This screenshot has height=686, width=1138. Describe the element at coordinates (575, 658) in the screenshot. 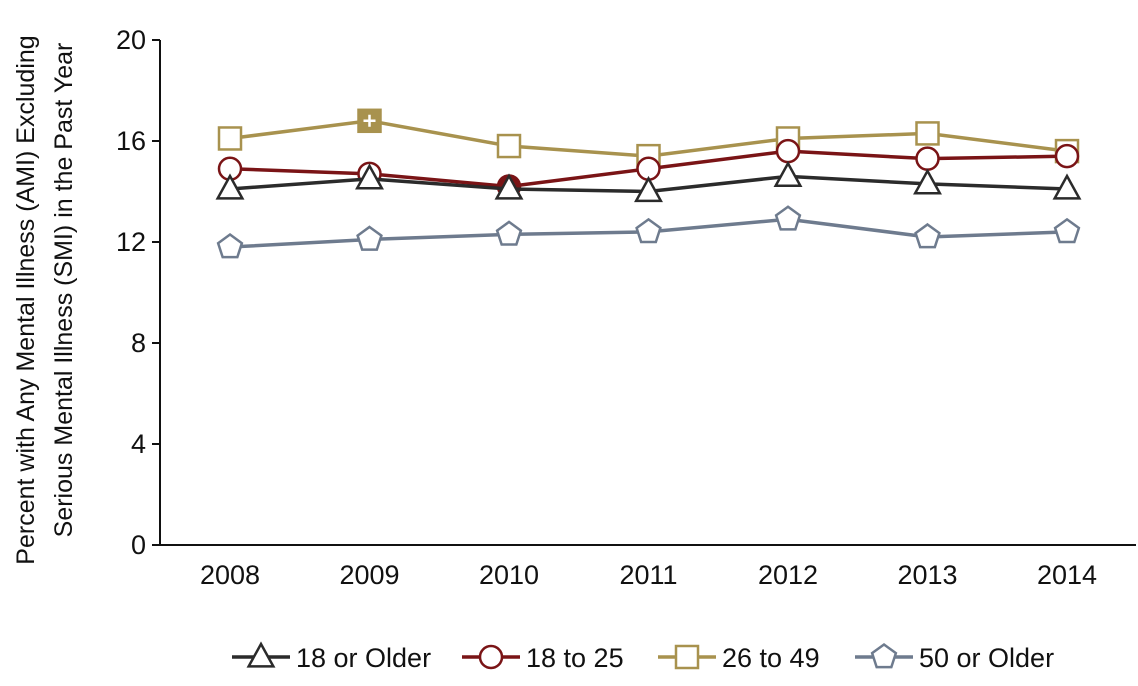

I see `legend-label: 18 to 25` at that location.